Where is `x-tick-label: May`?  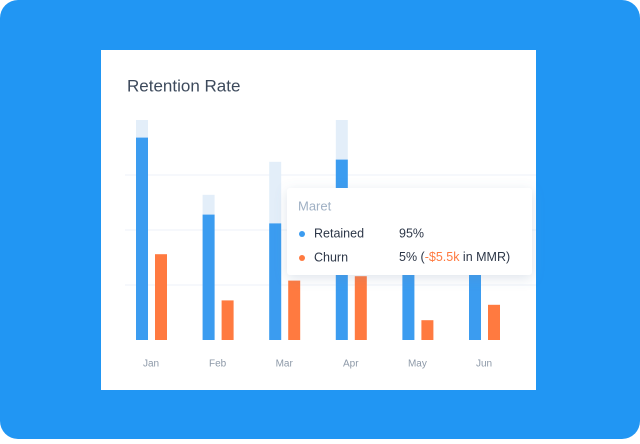 x-tick-label: May is located at coordinates (417, 364).